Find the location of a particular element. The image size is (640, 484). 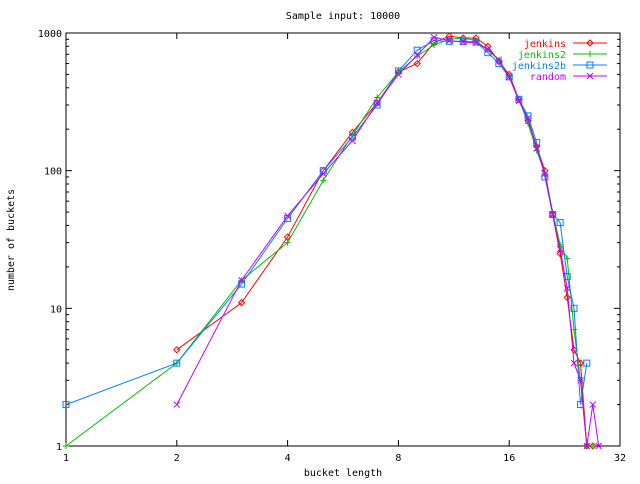

x-tick-label: 8 is located at coordinates (398, 458).